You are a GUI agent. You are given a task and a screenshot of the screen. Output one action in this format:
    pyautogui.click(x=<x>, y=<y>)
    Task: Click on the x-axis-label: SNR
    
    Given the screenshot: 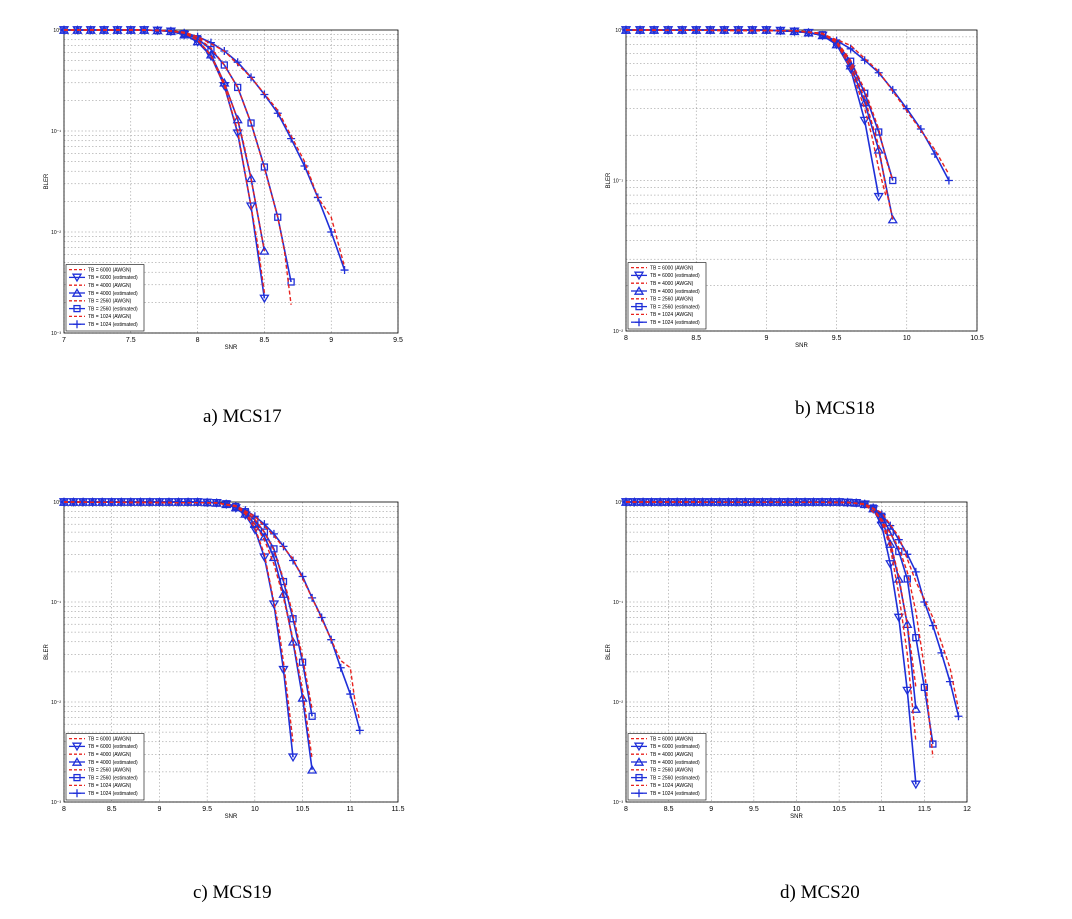 What is the action you would take?
    pyautogui.click(x=231, y=348)
    